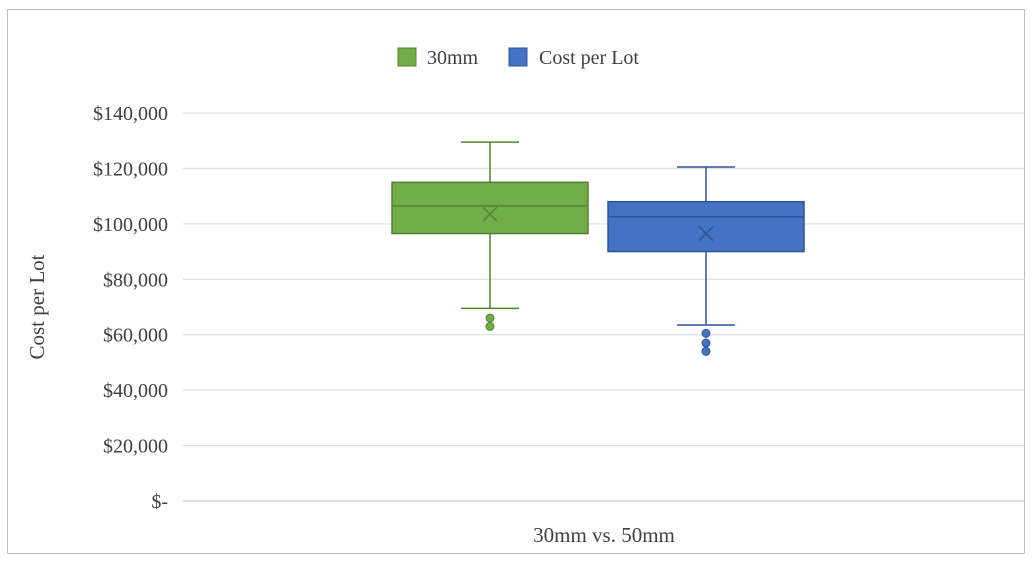 The image size is (1033, 561). I want to click on y-axis-label: Cost per Lot, so click(37, 306).